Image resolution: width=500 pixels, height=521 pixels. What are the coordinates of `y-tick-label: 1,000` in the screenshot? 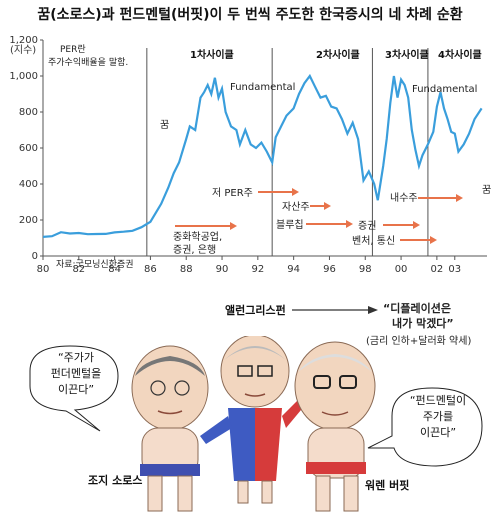 It's located at (23, 76).